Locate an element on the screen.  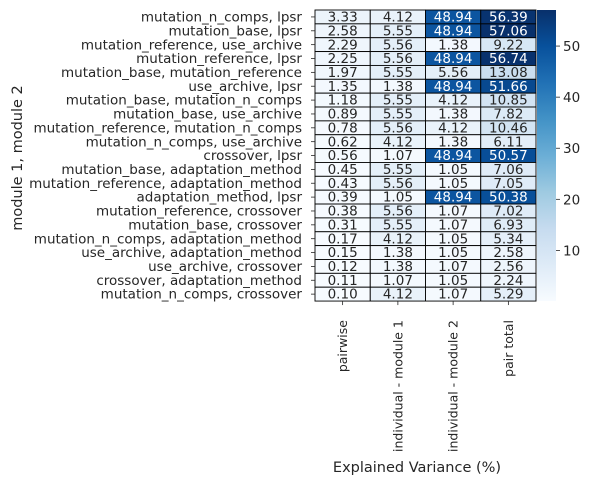
row-tick-label: adaptation_method, lpsr is located at coordinates (220, 198).